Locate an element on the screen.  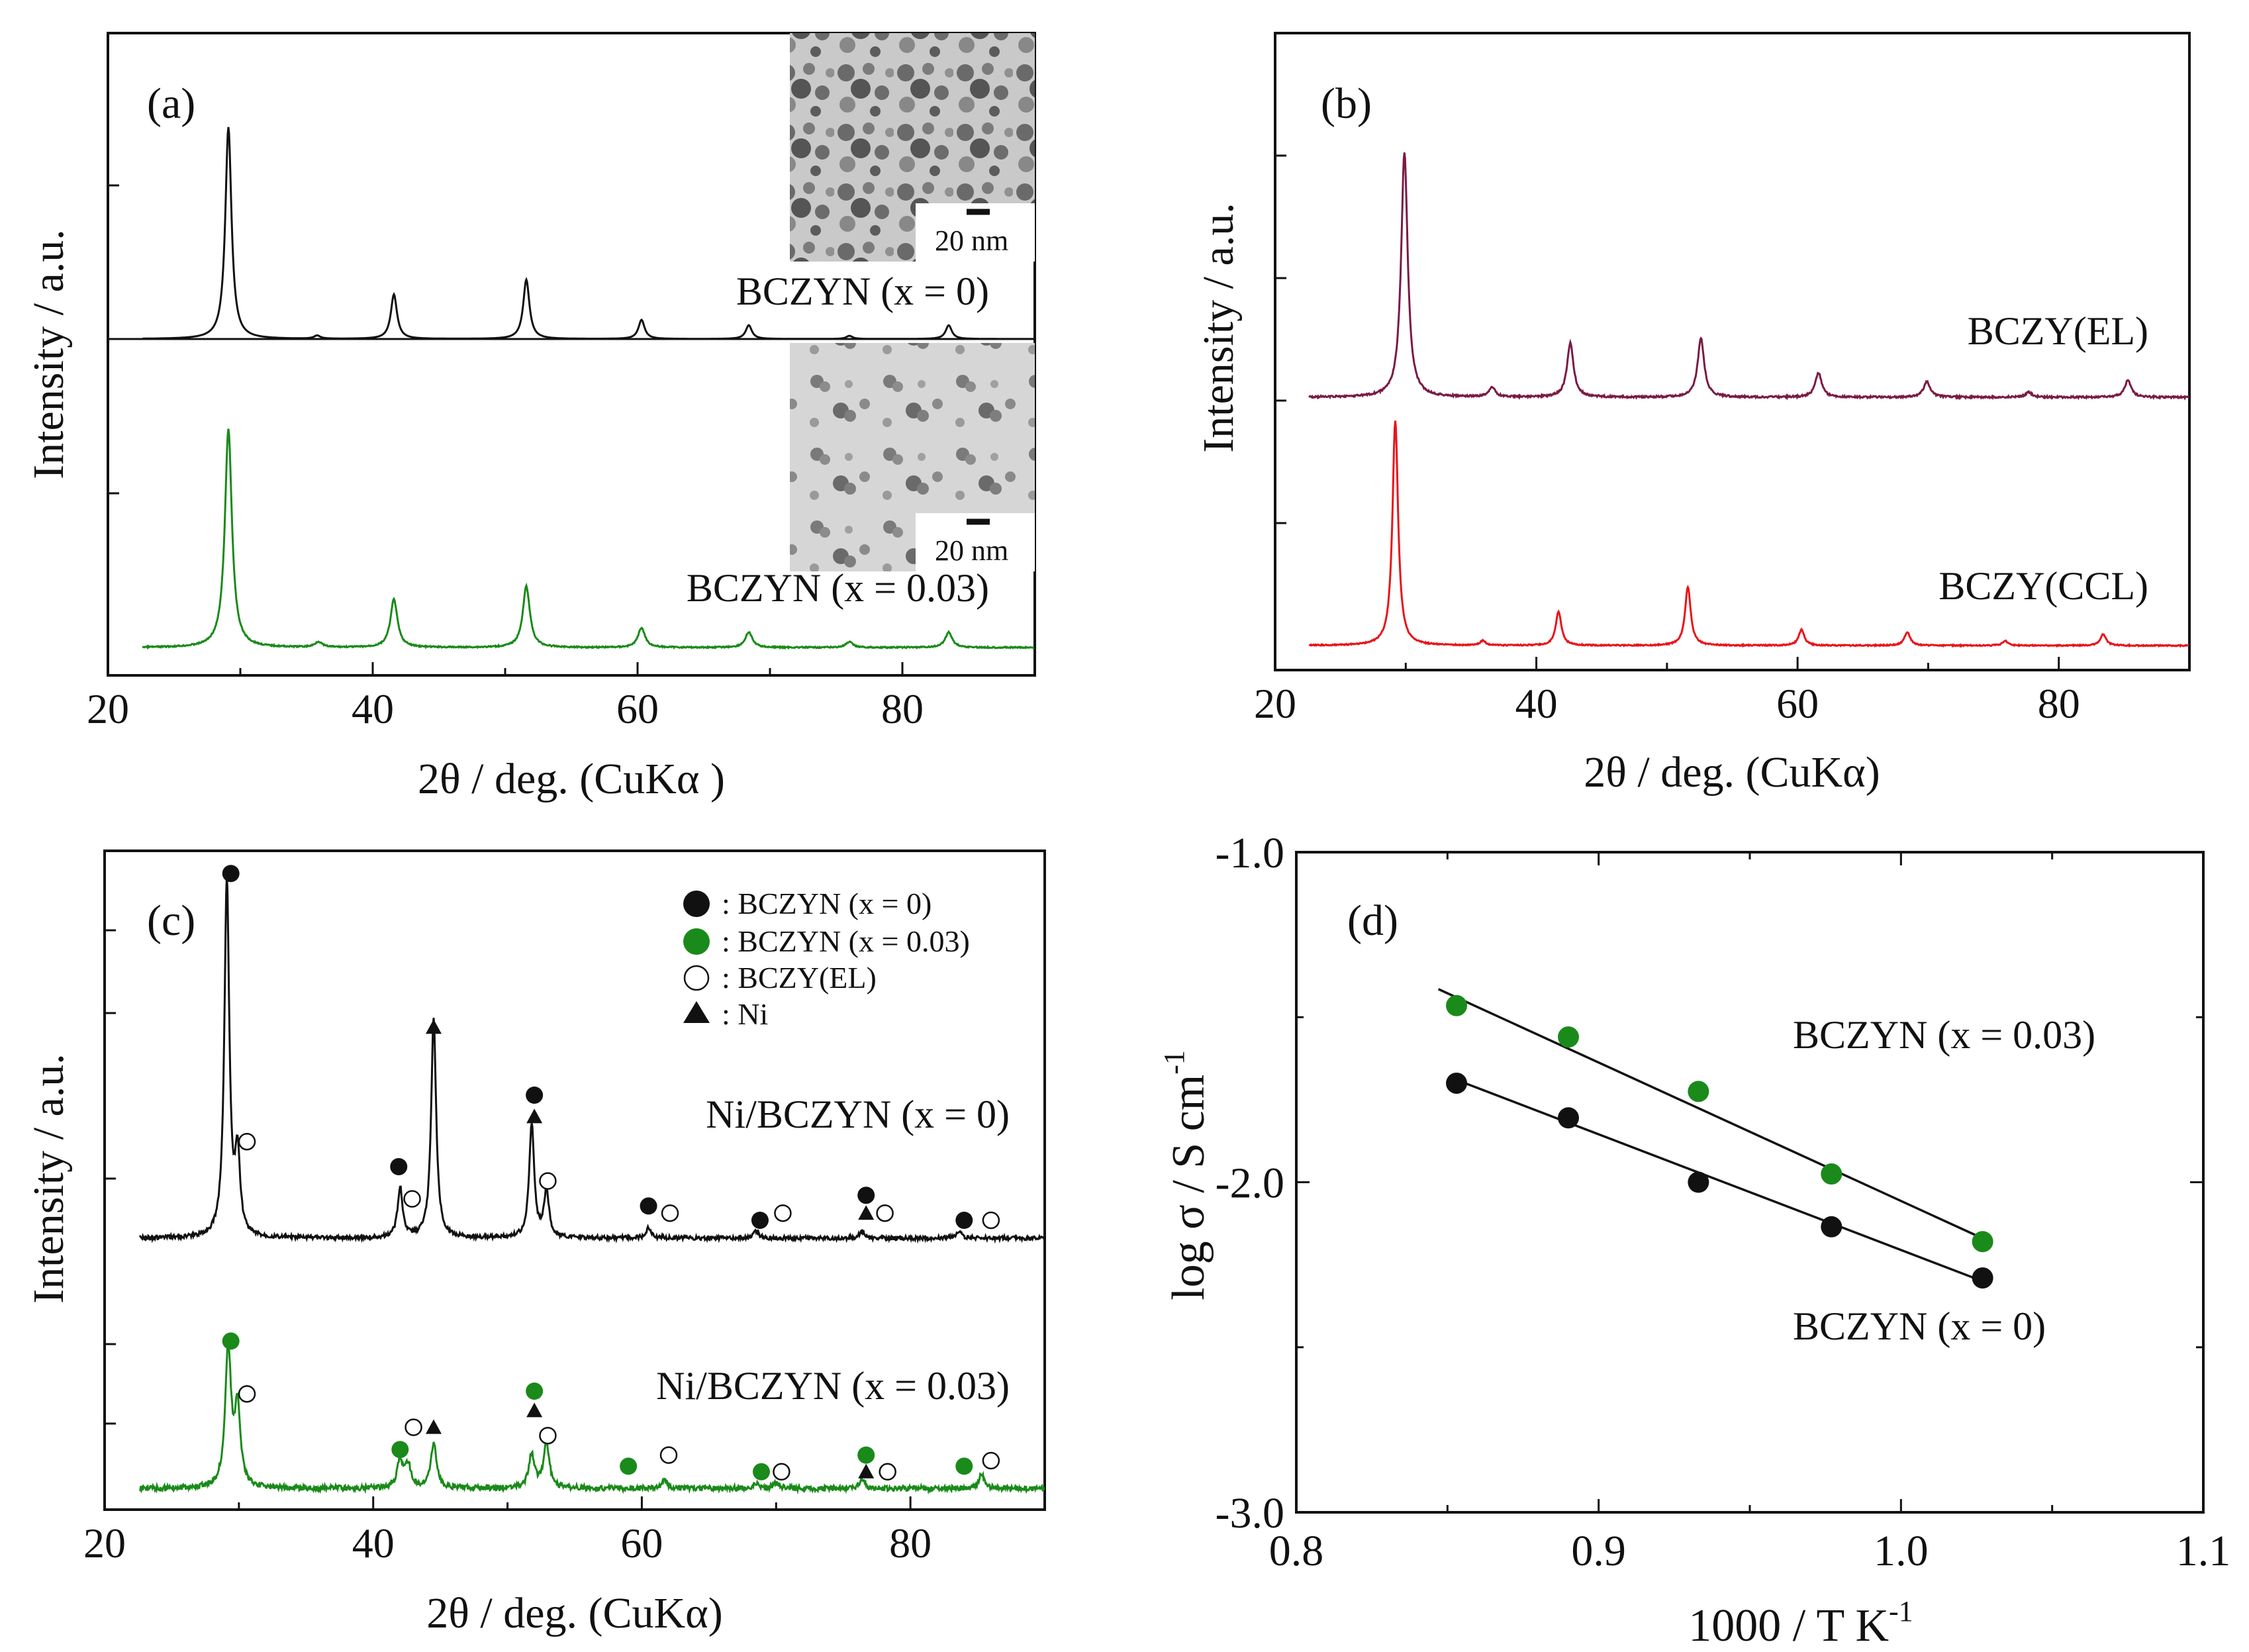
trace-ni-bczyn-x0 is located at coordinates (591, 1059).